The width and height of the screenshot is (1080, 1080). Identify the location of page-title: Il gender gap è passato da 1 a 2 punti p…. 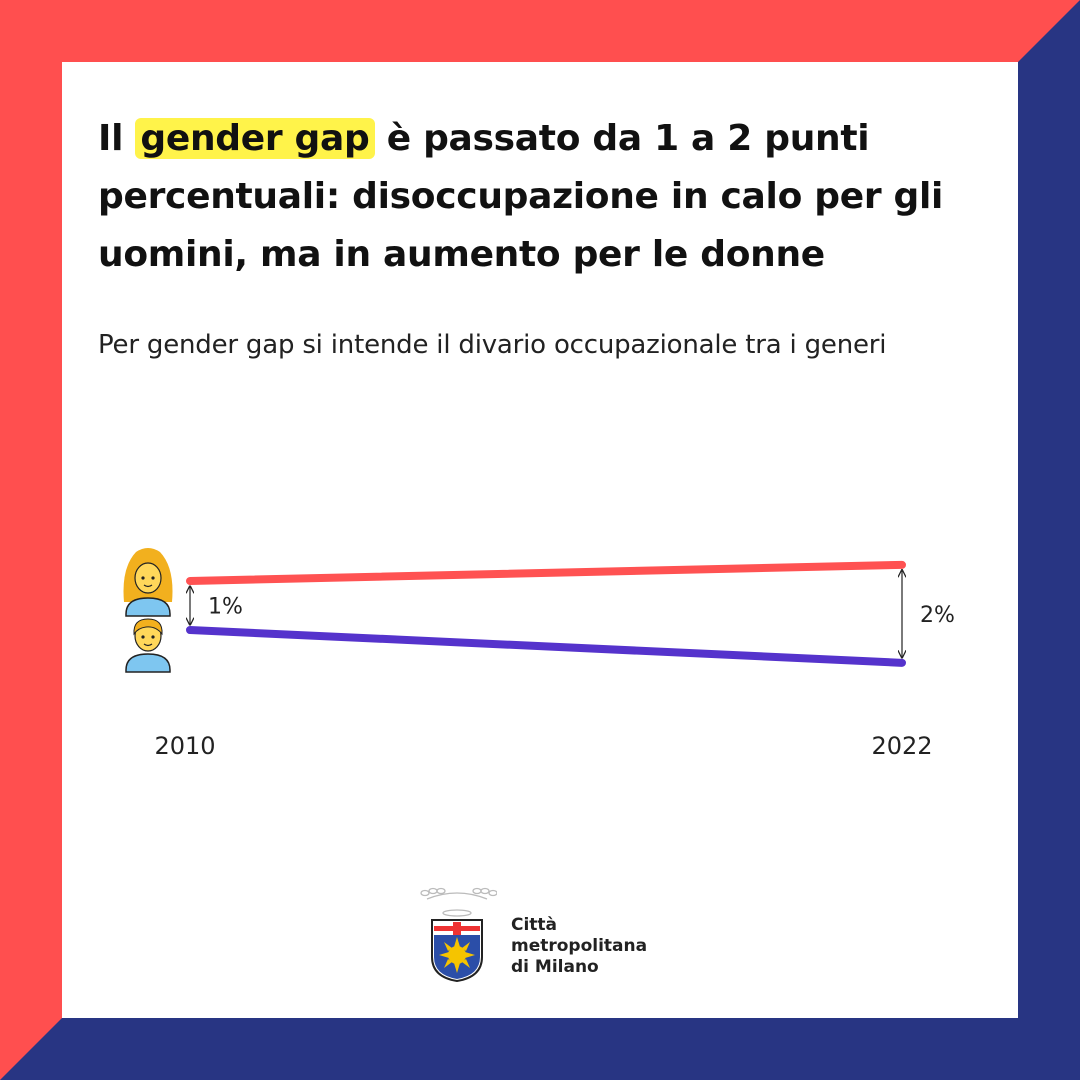
(543, 197).